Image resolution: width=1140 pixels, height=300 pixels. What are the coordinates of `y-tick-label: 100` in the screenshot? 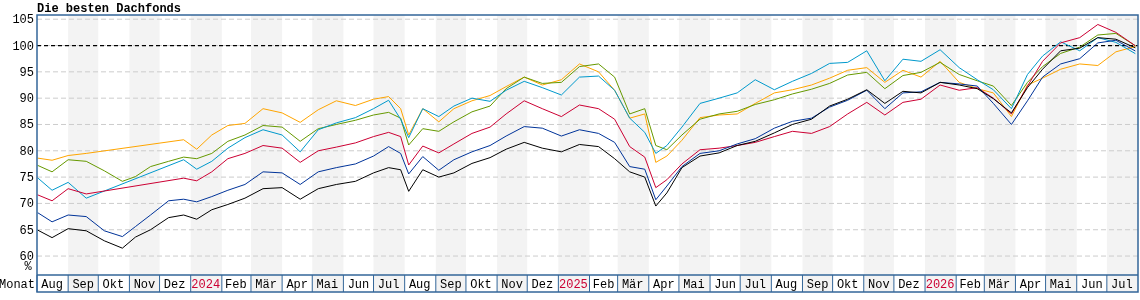 It's located at (23, 46).